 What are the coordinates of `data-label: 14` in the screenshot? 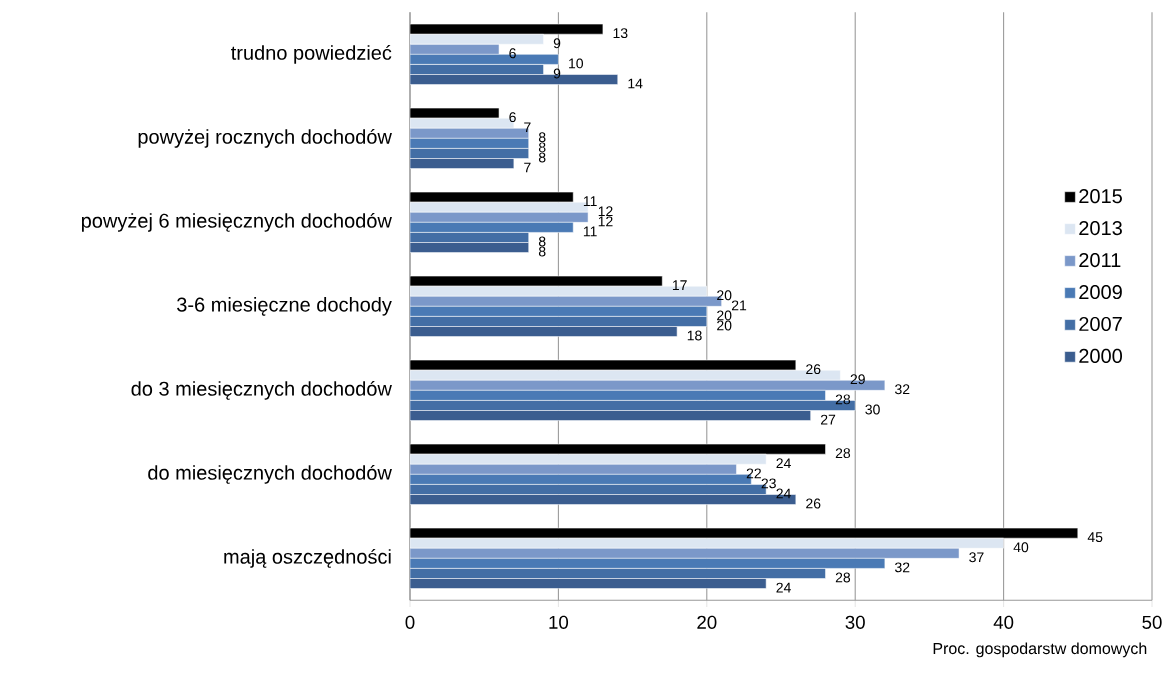 It's located at (635, 83).